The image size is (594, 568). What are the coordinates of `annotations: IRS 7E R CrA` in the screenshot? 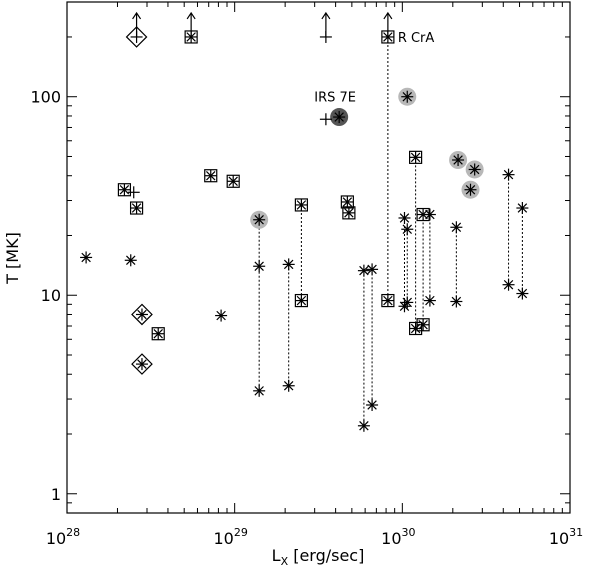 It's located at (374, 68).